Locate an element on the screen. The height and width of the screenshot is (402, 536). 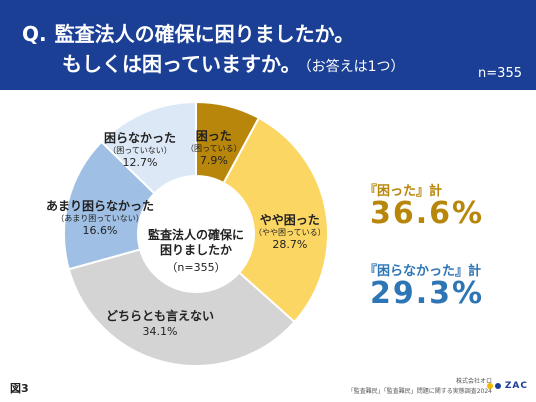
center-title-line-2: 困りましたか is located at coordinates (195, 250).